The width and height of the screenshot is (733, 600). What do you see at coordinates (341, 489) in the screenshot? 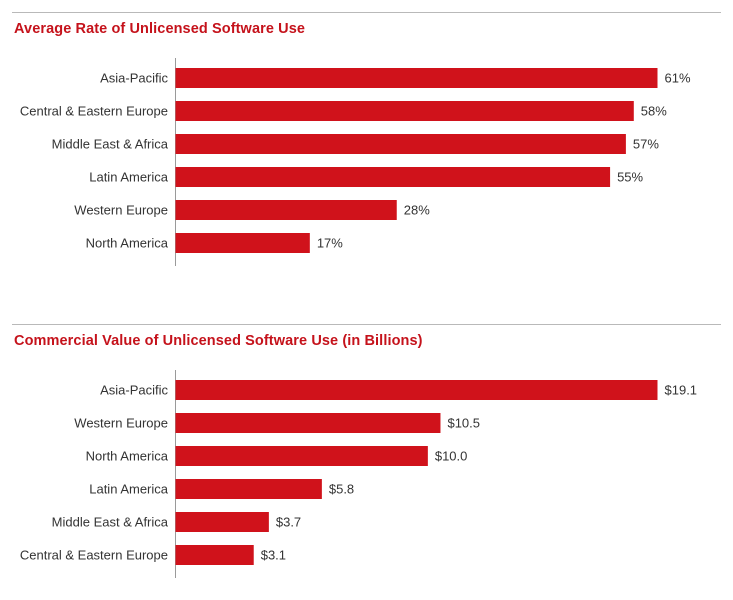
I see `value-label: $5.8` at bounding box center [341, 489].